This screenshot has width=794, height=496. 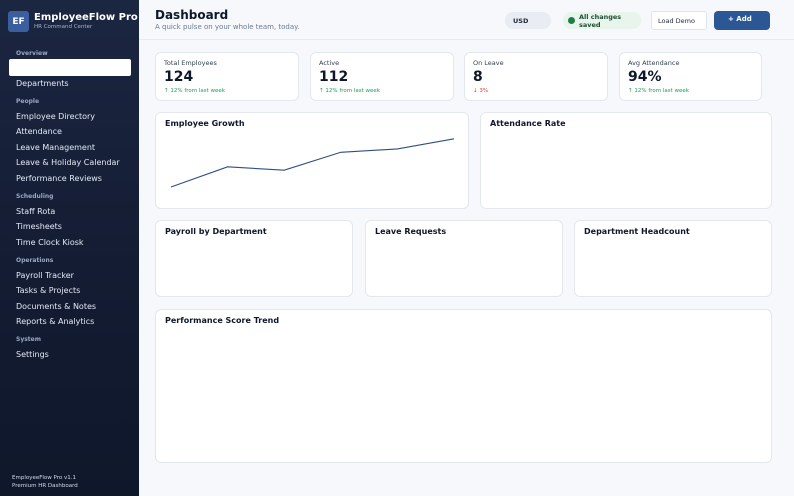 I want to click on section-people: People, so click(x=28, y=101).